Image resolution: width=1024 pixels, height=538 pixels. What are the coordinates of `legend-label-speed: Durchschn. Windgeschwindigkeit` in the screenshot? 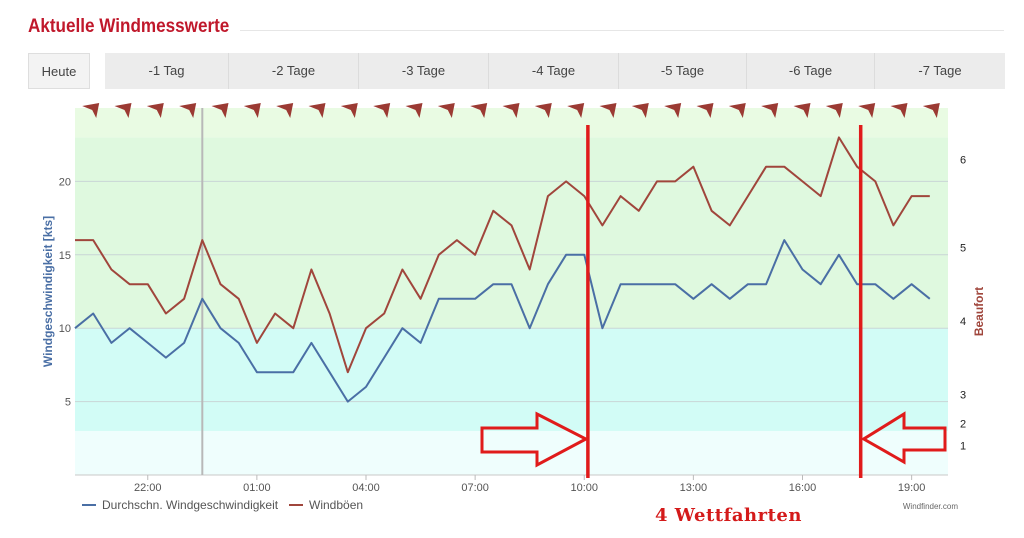 It's located at (190, 505).